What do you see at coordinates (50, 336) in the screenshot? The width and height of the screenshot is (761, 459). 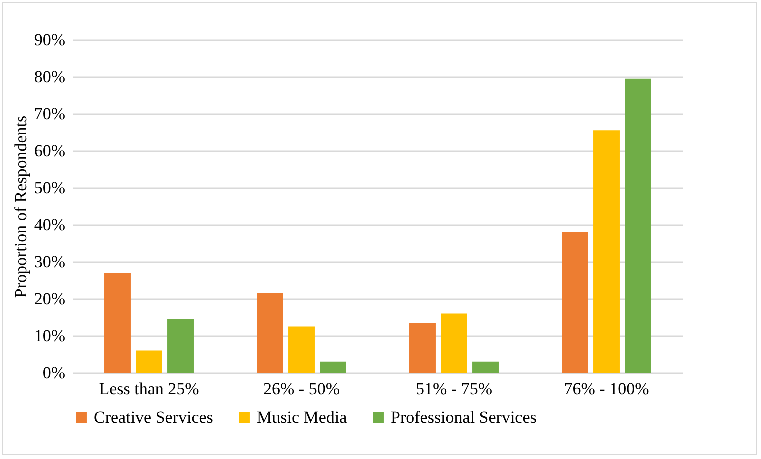 I see `y-tick-label: 10%` at bounding box center [50, 336].